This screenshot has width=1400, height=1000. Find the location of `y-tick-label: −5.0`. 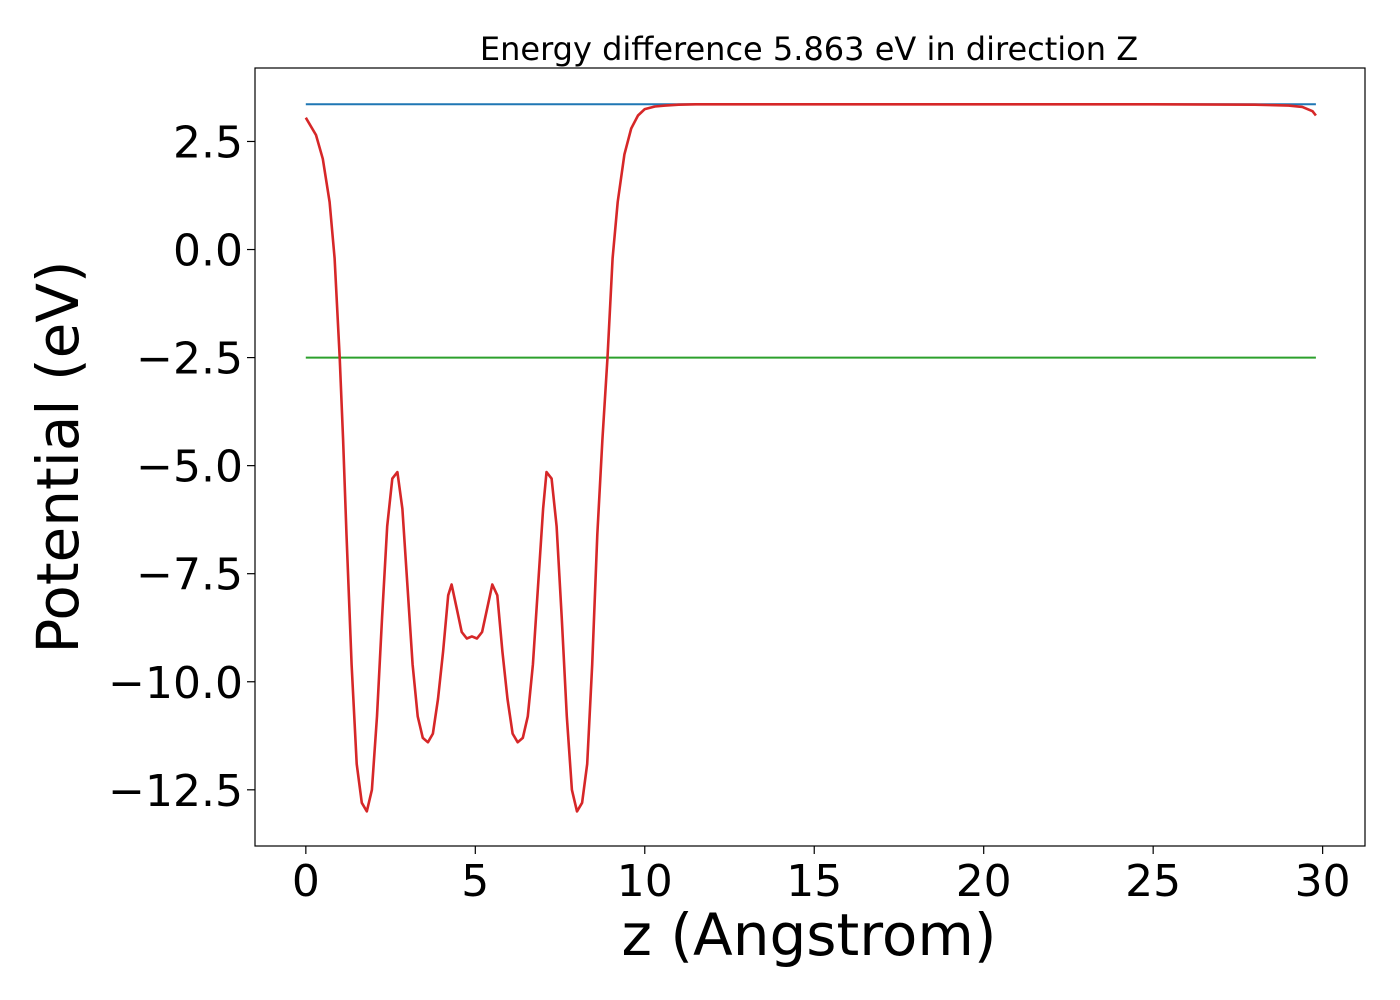

y-tick-label: −5.0 is located at coordinates (189, 467).